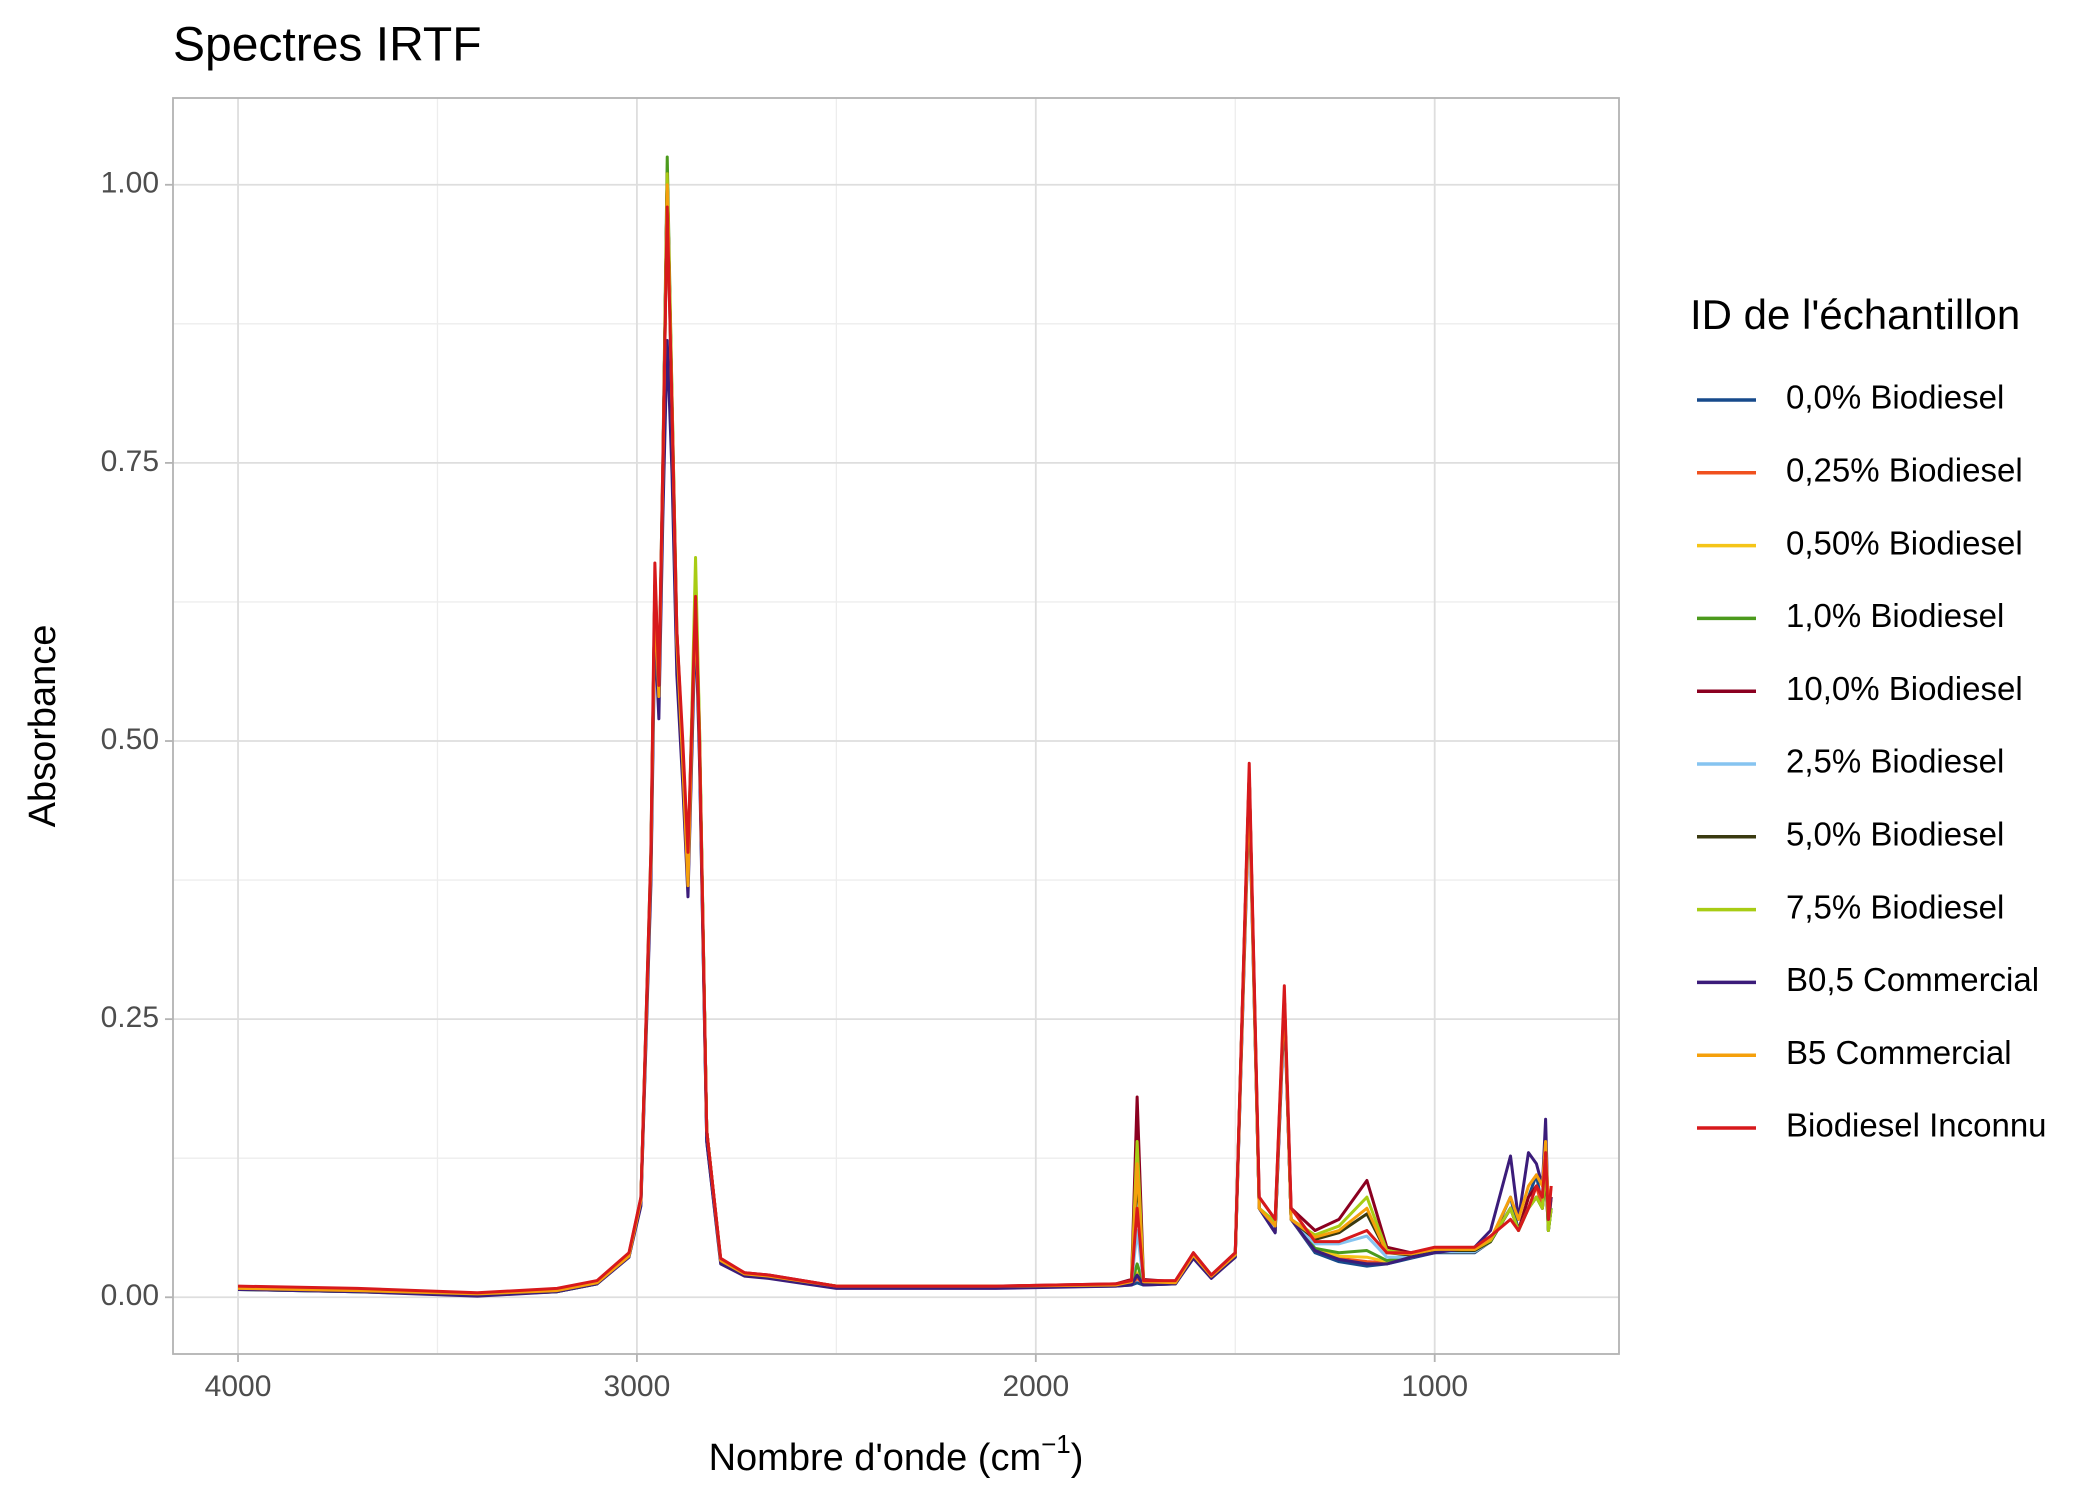  Describe the element at coordinates (1895, 761) in the screenshot. I see `legend-label: 2,5% Biodiesel` at that location.